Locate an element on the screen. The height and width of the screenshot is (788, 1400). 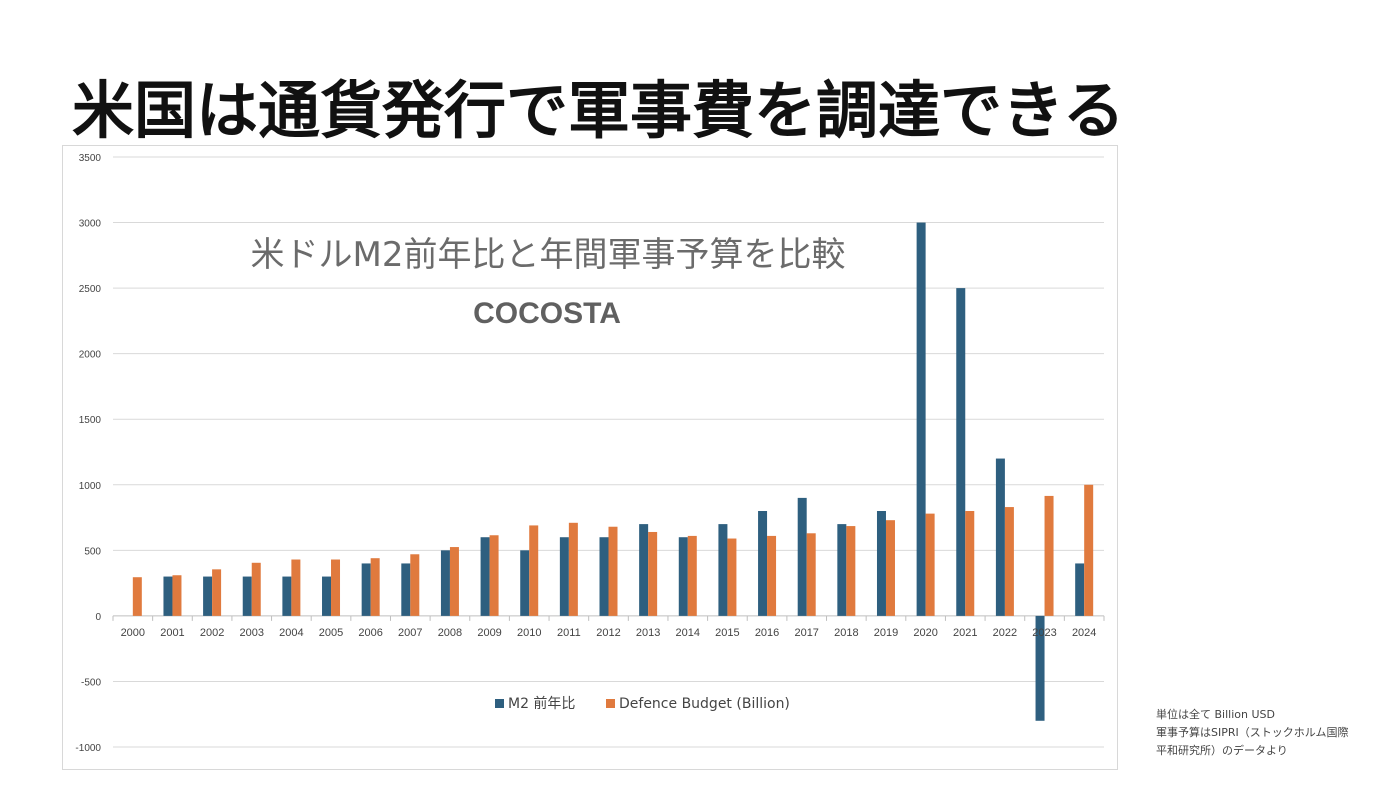
y-tick-label: -500 is located at coordinates (91, 682).